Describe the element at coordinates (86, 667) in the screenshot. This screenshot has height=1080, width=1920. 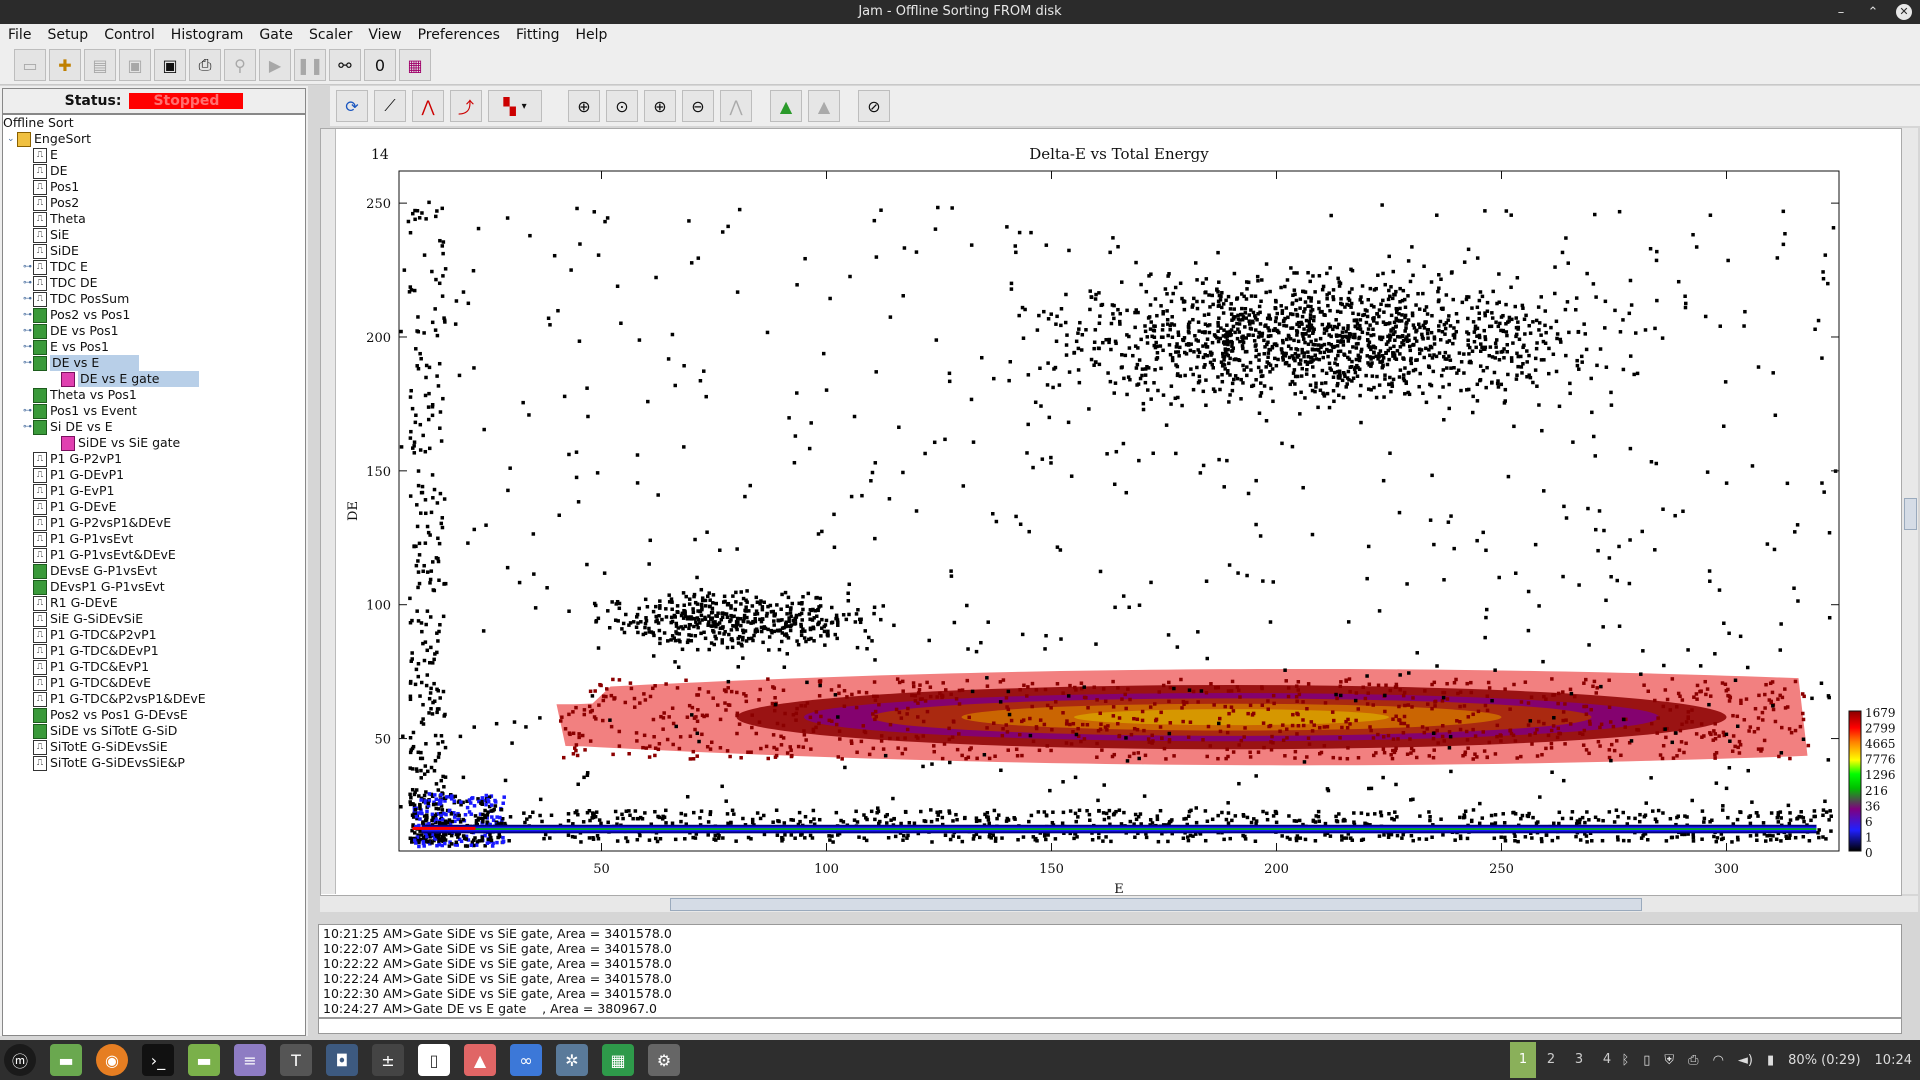
I see `tree-item: ⎍ P1 G-TDC&EvP1` at that location.